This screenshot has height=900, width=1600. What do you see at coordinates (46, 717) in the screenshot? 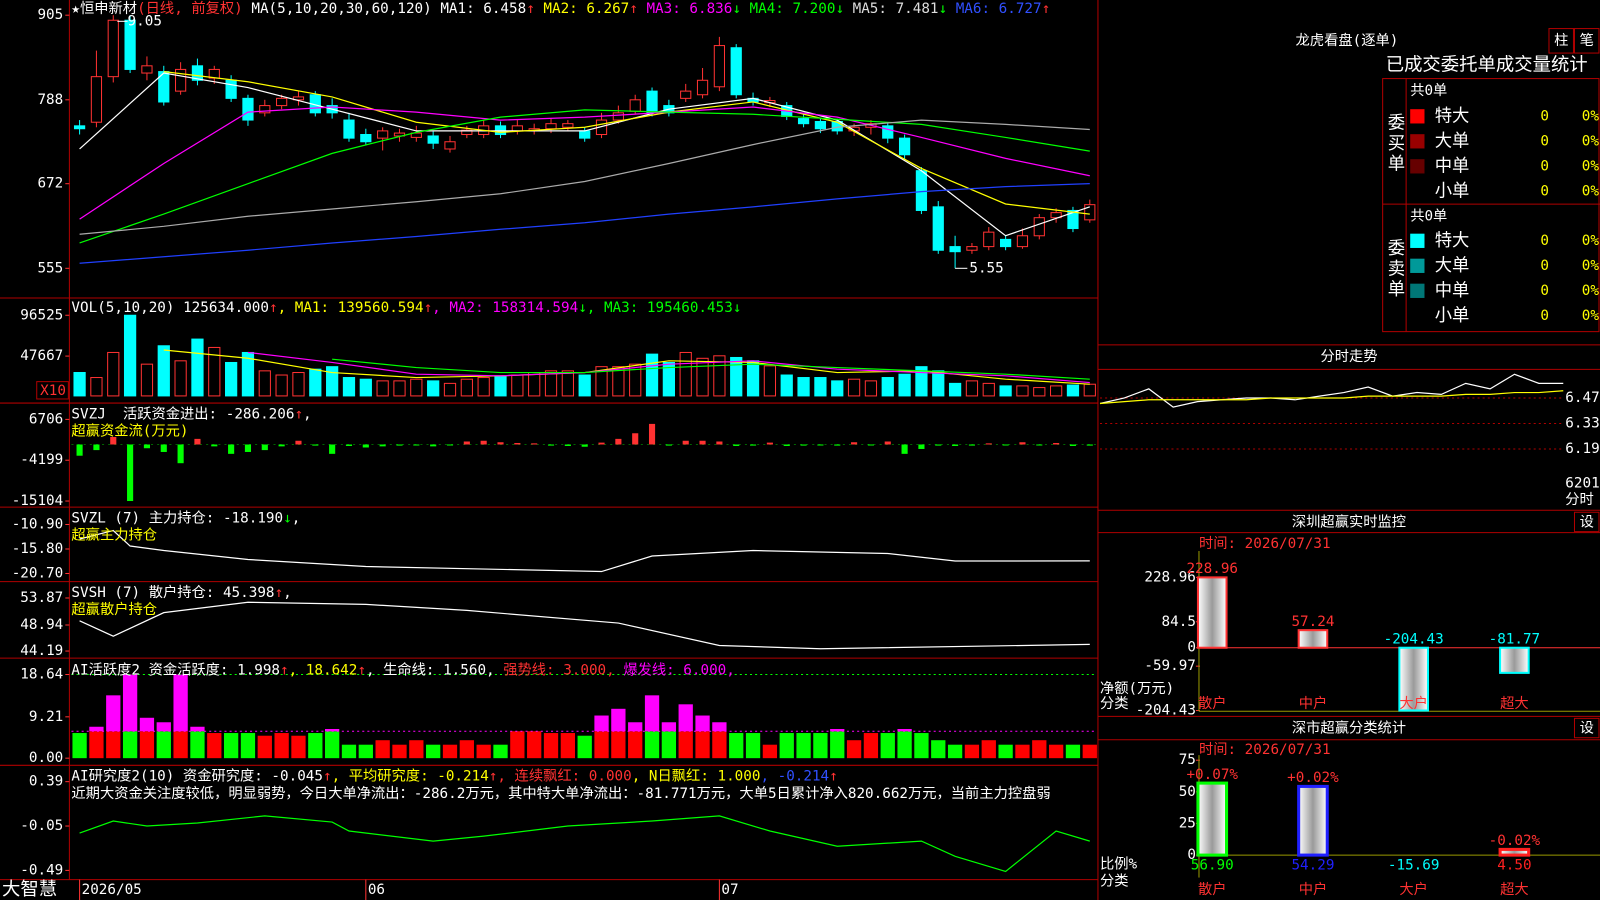
I see `y-tick-label: 9.21` at bounding box center [46, 717].